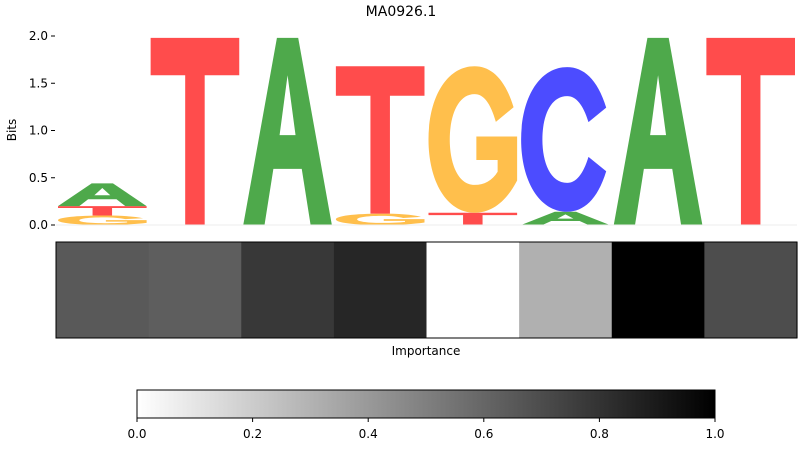 The height and width of the screenshot is (450, 800). What do you see at coordinates (38, 131) in the screenshot?
I see `y-tick-label: 1.0` at bounding box center [38, 131].